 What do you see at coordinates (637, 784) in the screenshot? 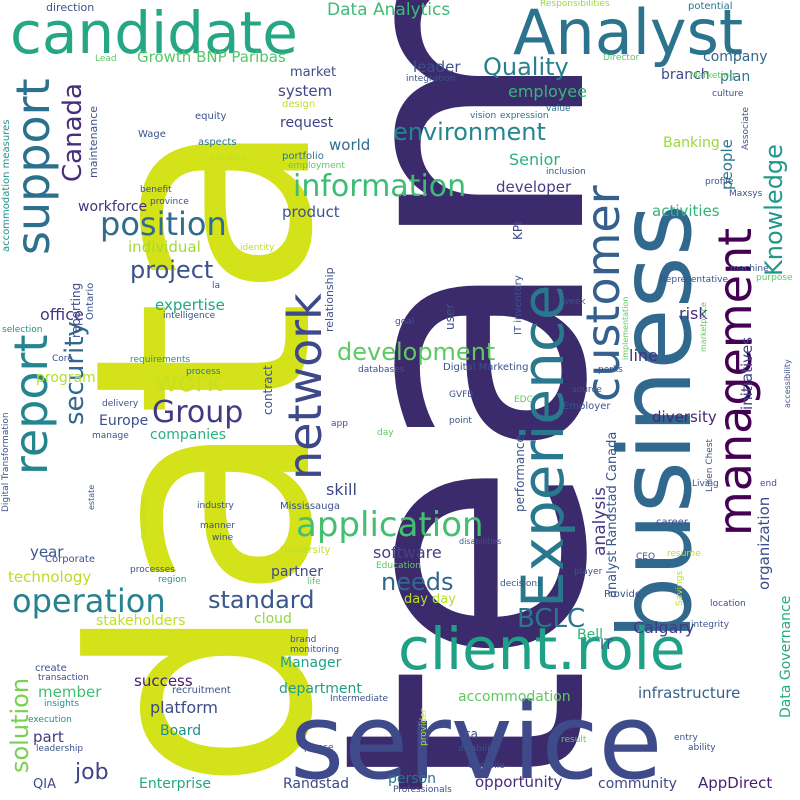
I see `word-community: community` at bounding box center [637, 784].